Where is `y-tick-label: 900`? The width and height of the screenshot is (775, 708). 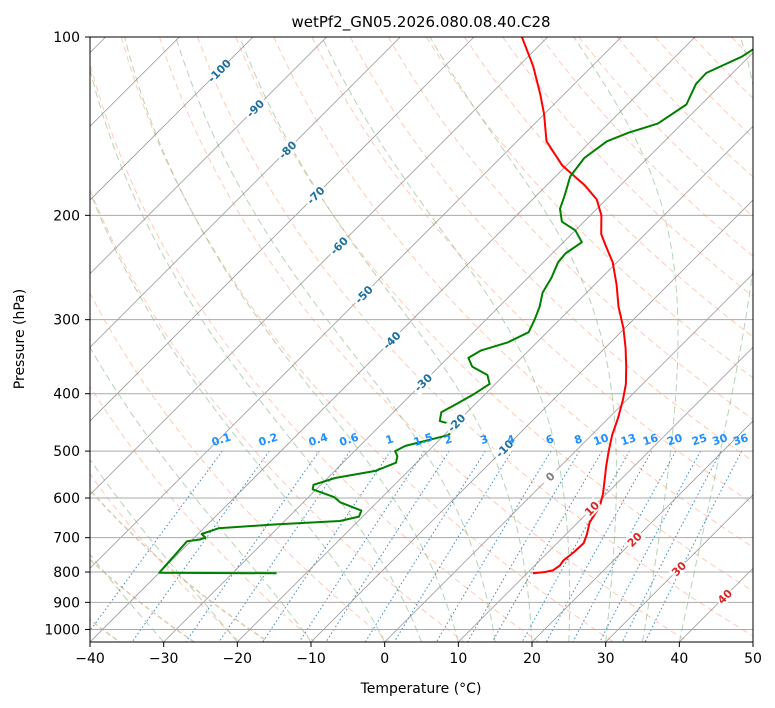
y-tick-label: 900 is located at coordinates (66, 603).